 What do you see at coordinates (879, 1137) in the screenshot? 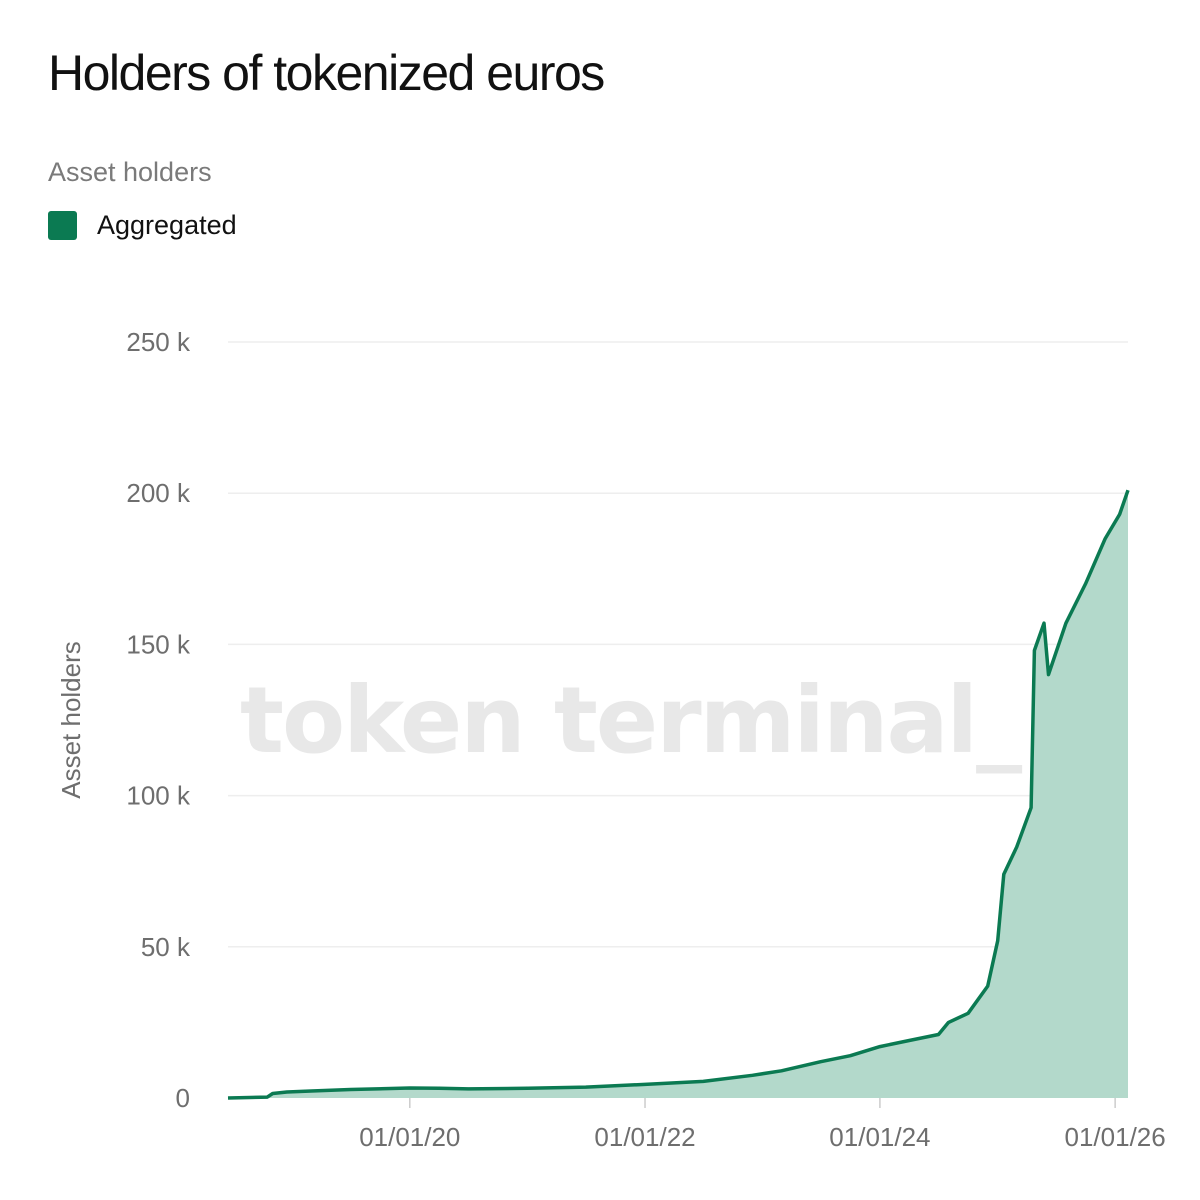
I see `x-tick-label: 01/01/24` at bounding box center [879, 1137].